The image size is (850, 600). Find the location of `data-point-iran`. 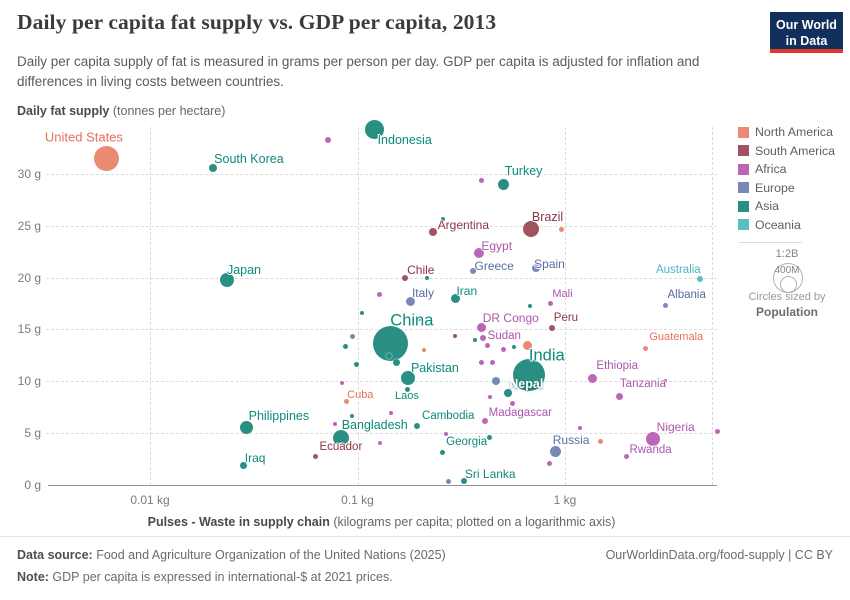

data-point-iran is located at coordinates (455, 298).